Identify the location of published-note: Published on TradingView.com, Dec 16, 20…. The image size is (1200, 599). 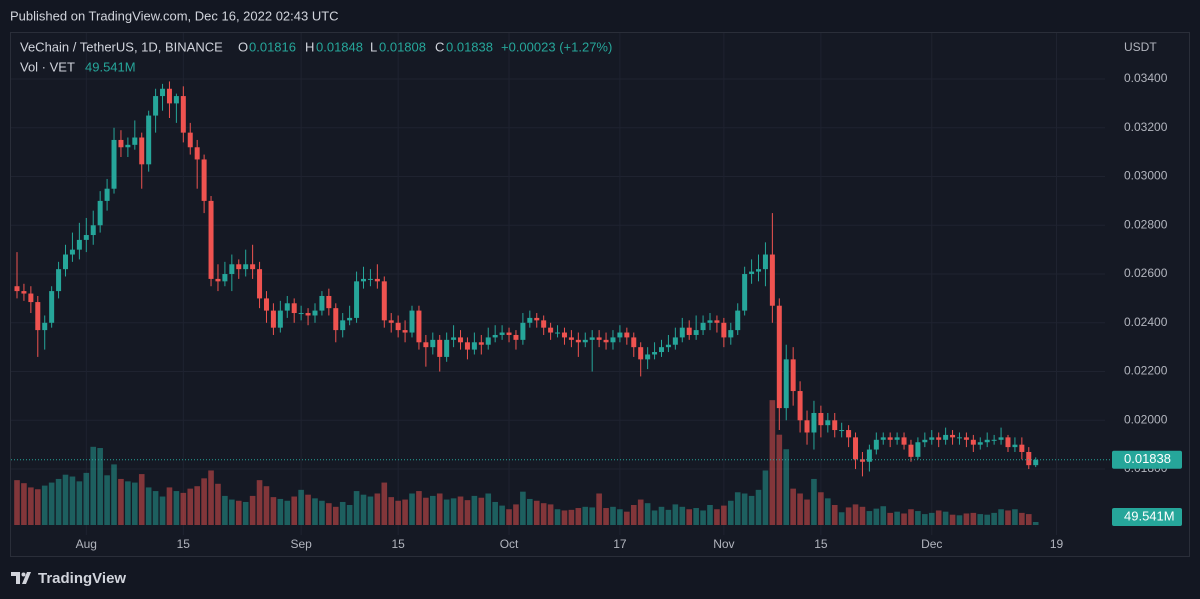
(174, 15).